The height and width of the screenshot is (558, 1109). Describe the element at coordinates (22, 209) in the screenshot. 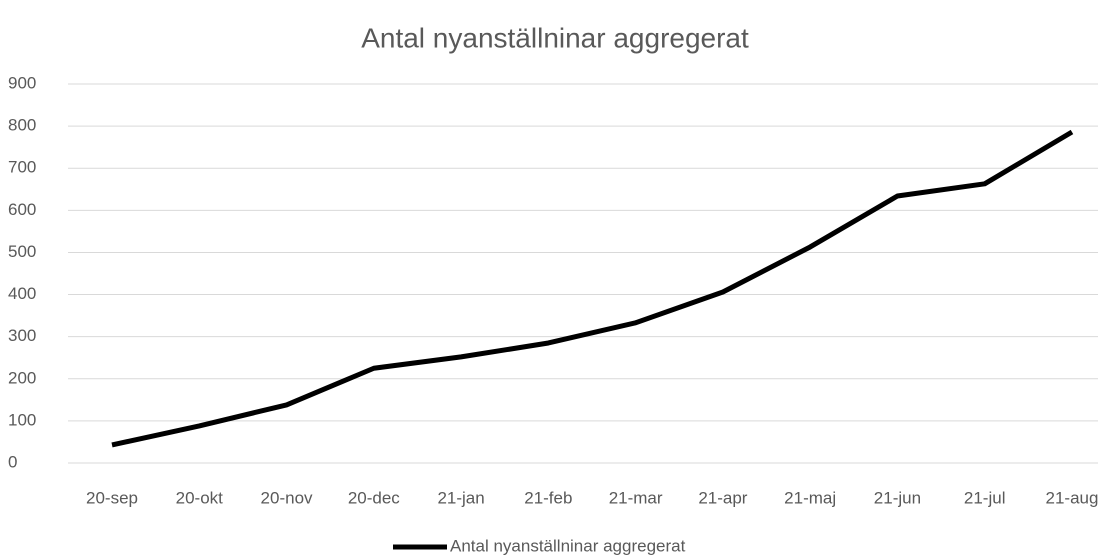

I see `y-tick-label: 600` at that location.